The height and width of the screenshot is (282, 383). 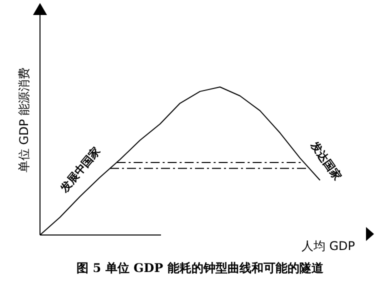 I want to click on y-axis-title: 单位 GDP 能源消费, so click(x=24, y=120).